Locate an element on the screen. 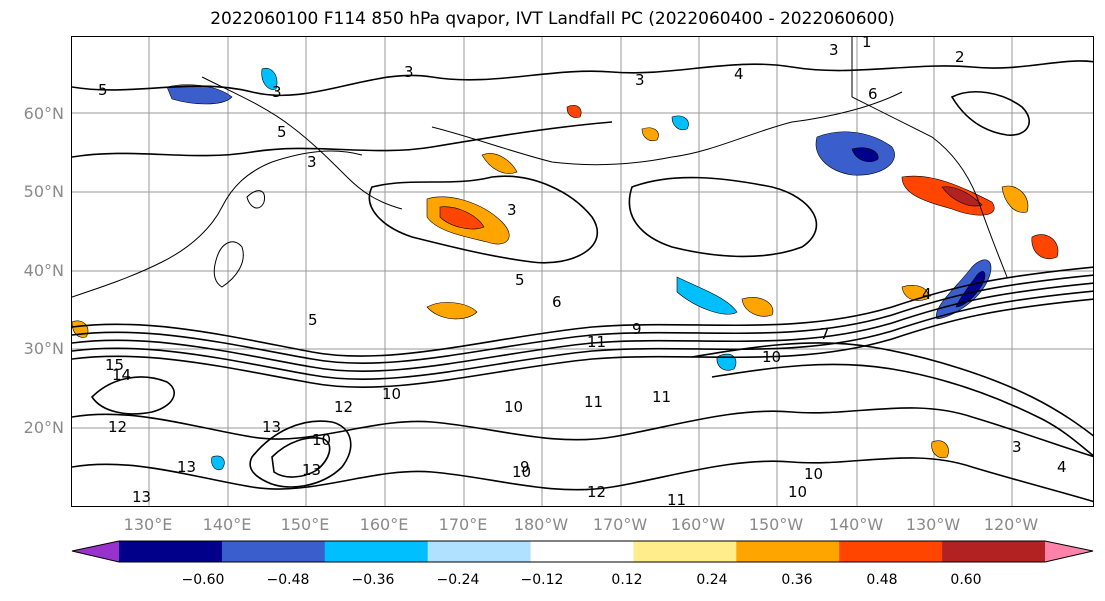 This screenshot has width=1105, height=601. colorbar-tick-label: −0.24 is located at coordinates (458, 580).